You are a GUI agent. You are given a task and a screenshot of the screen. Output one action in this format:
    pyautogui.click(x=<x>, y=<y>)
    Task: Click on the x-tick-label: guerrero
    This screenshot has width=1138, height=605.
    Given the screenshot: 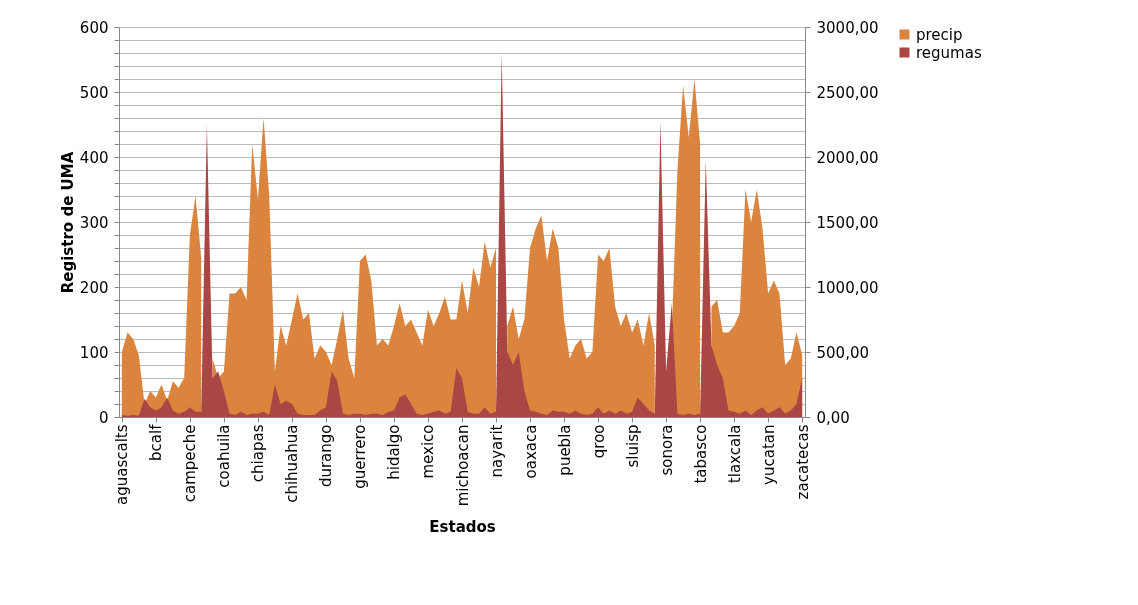 What is the action you would take?
    pyautogui.click(x=360, y=456)
    